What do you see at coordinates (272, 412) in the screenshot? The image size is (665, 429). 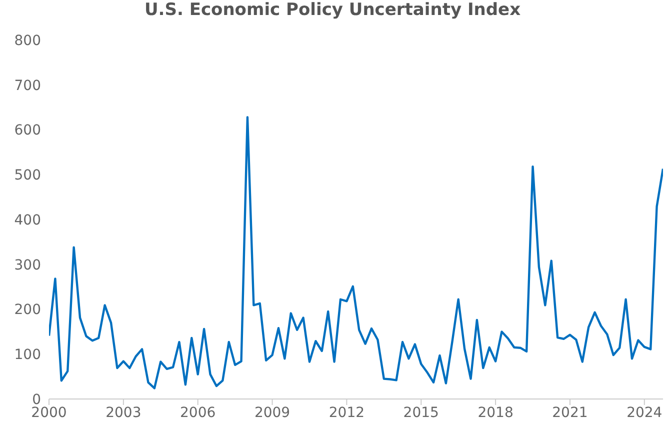 I see `x-tick-label: 2009` at bounding box center [272, 412].